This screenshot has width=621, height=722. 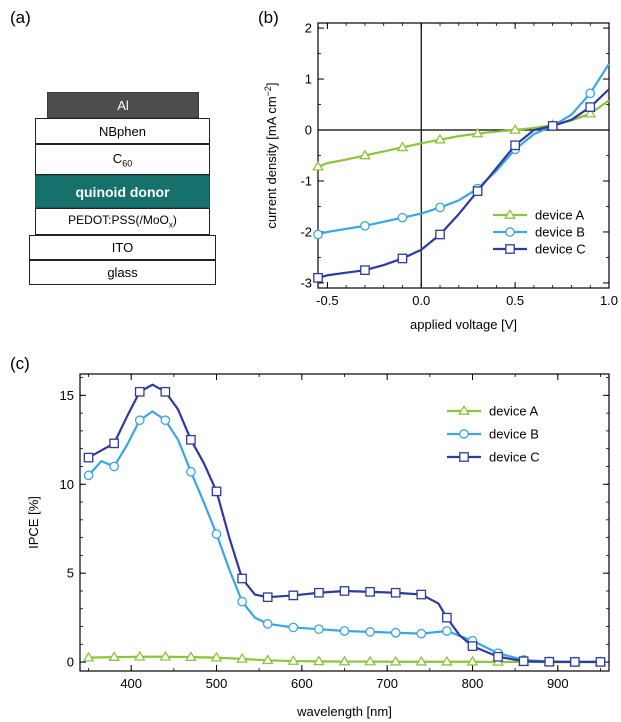 What do you see at coordinates (308, 28) in the screenshot?
I see `y-tick-label: 2` at bounding box center [308, 28].